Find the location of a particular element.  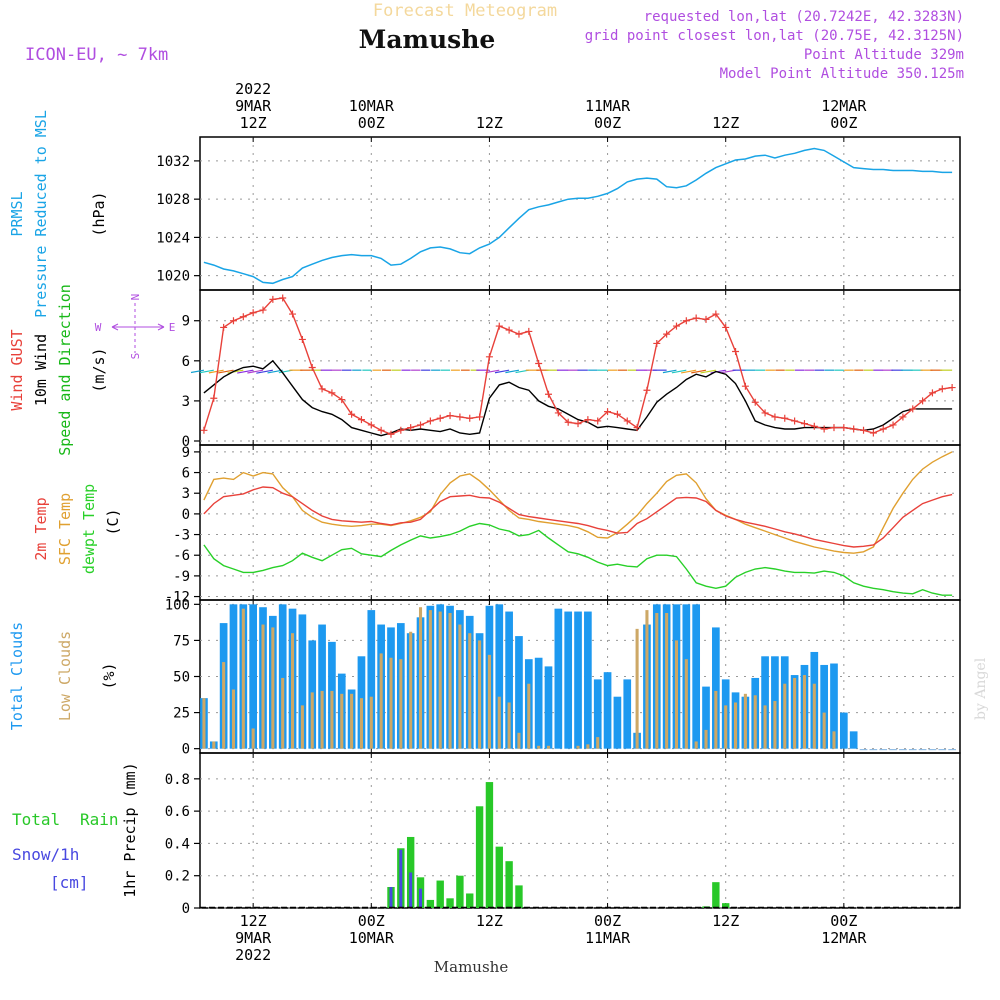

pressure-label-prmsl: PRMSL is located at coordinates (17, 213).